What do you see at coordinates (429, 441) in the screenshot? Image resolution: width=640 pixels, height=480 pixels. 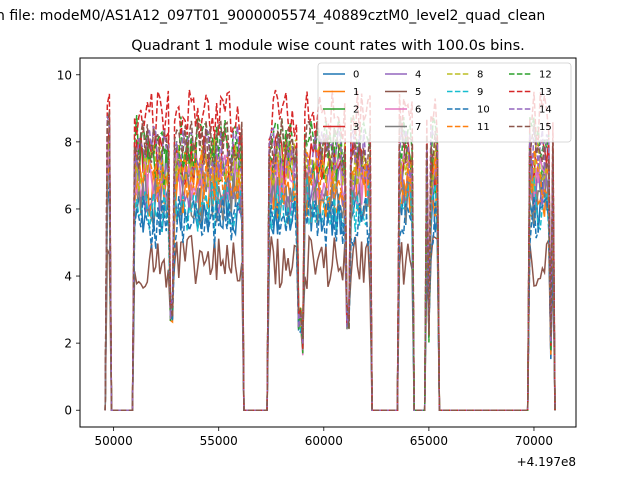 I see `x-tick-label-65000: 65000` at bounding box center [429, 441].